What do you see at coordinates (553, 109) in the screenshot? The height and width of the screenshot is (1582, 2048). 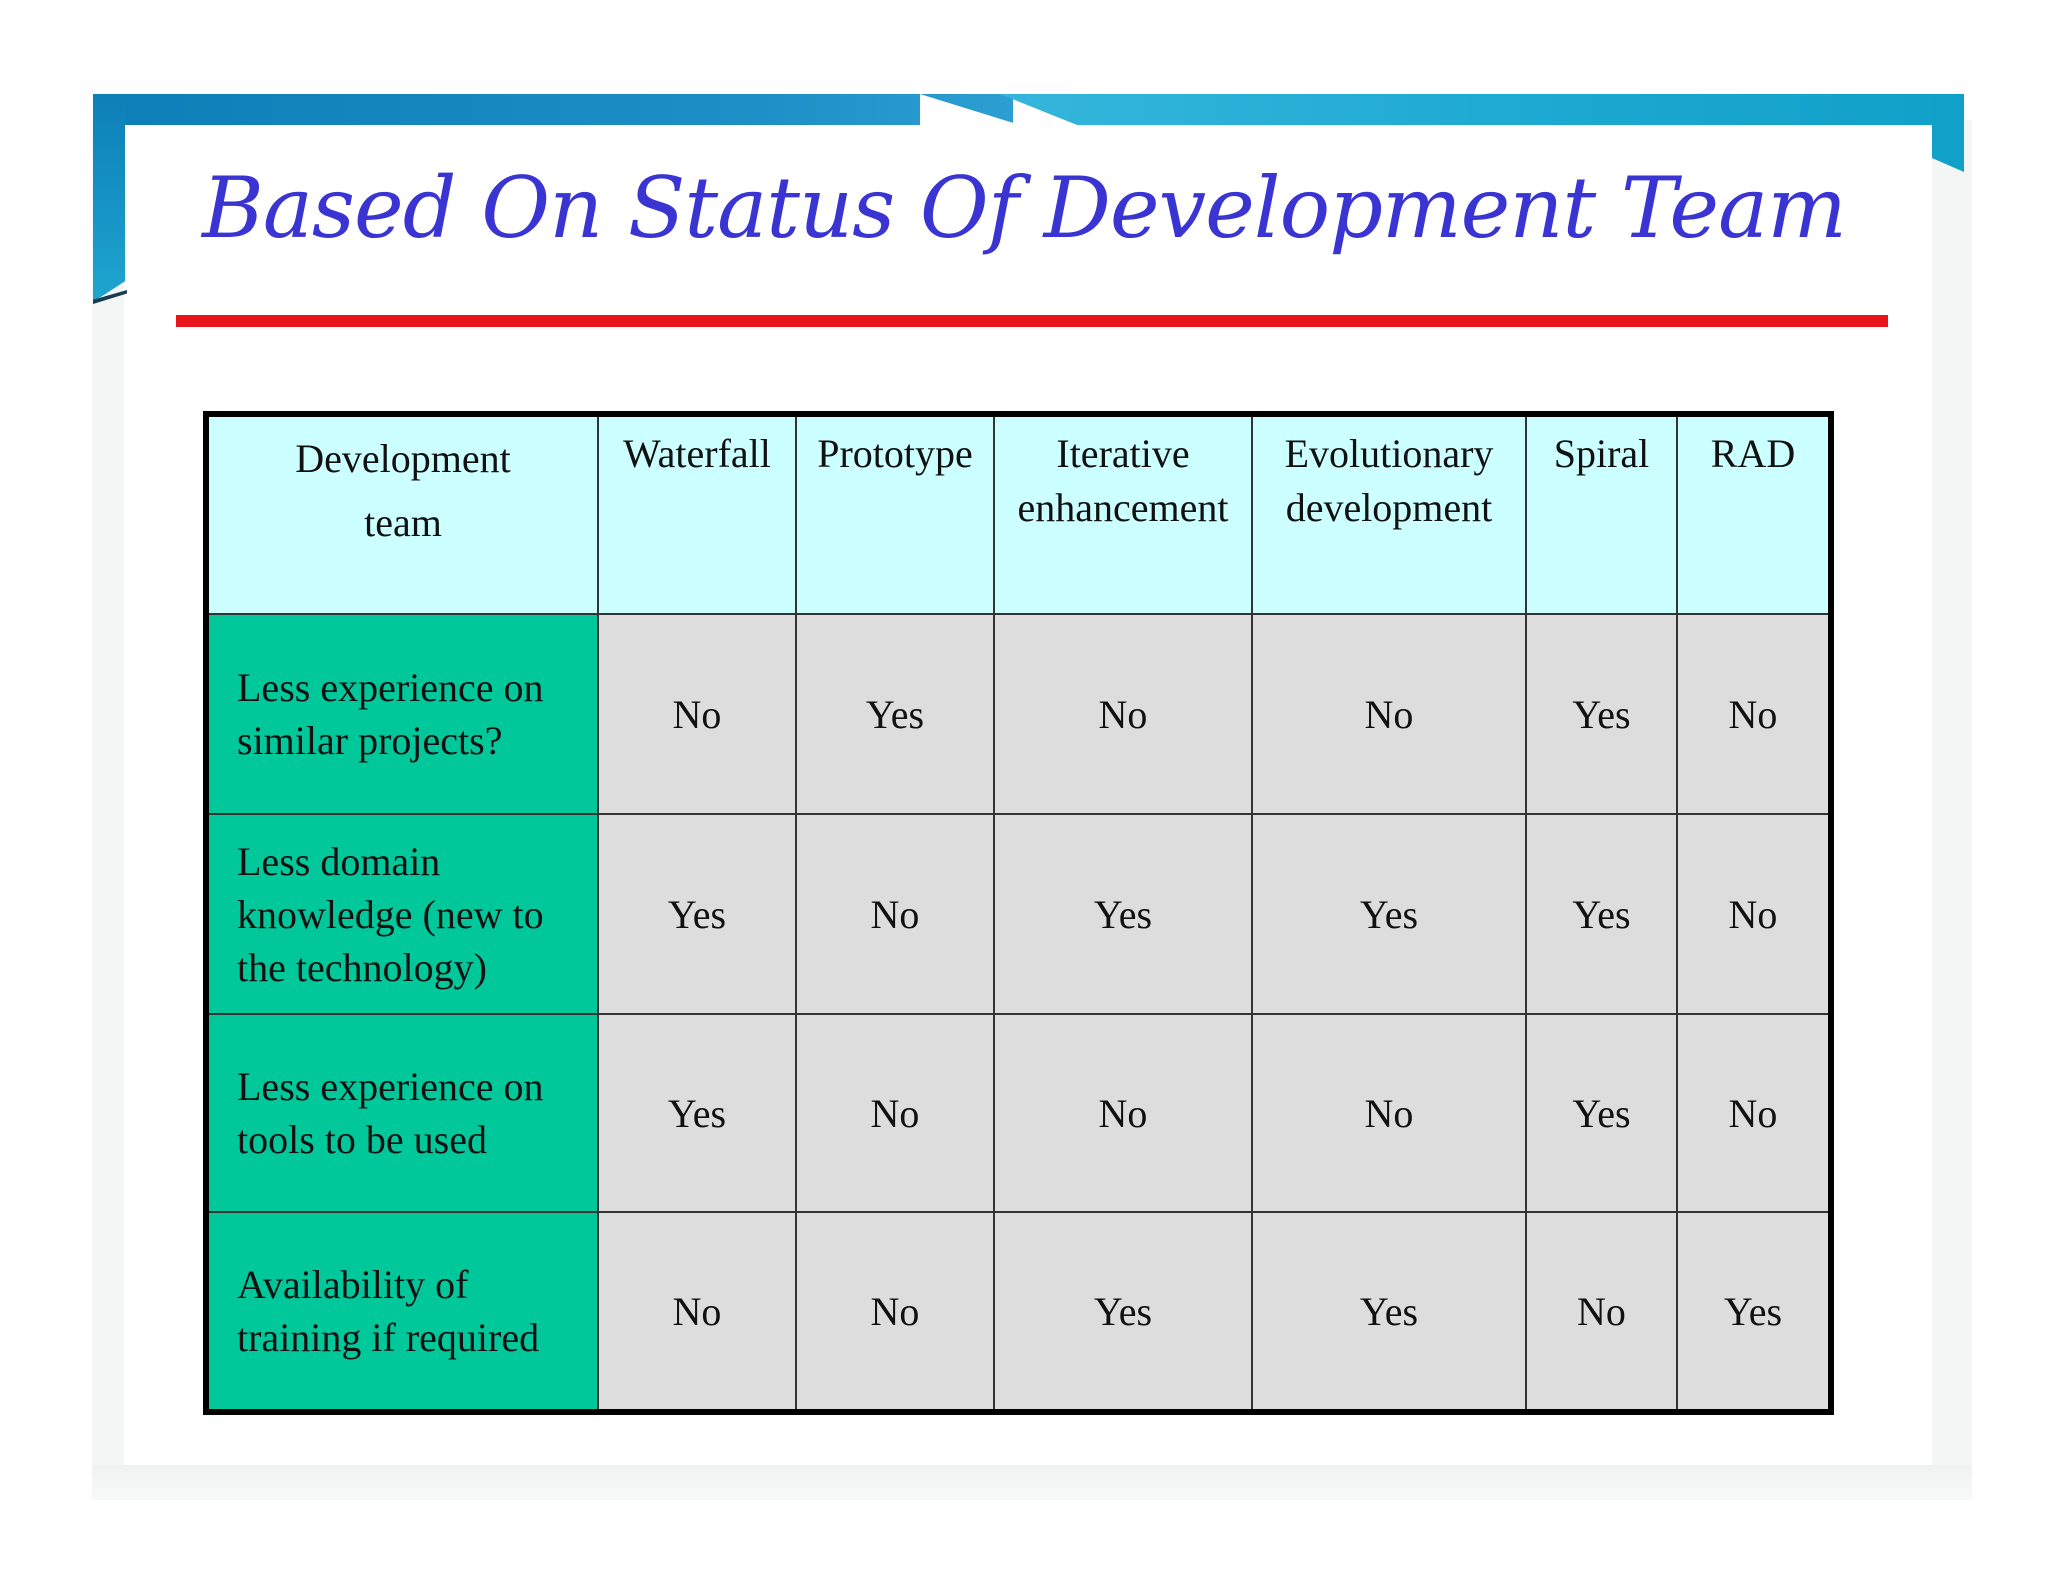 I see `header-band-left` at bounding box center [553, 109].